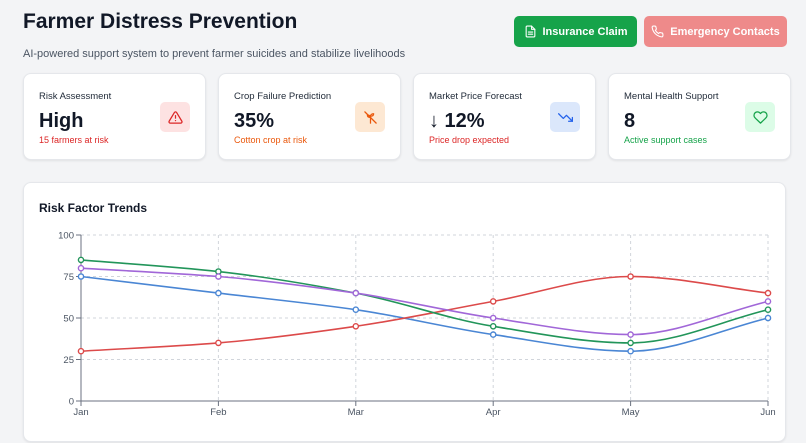  What do you see at coordinates (370, 117) in the screenshot?
I see `crop-off-icon` at bounding box center [370, 117].